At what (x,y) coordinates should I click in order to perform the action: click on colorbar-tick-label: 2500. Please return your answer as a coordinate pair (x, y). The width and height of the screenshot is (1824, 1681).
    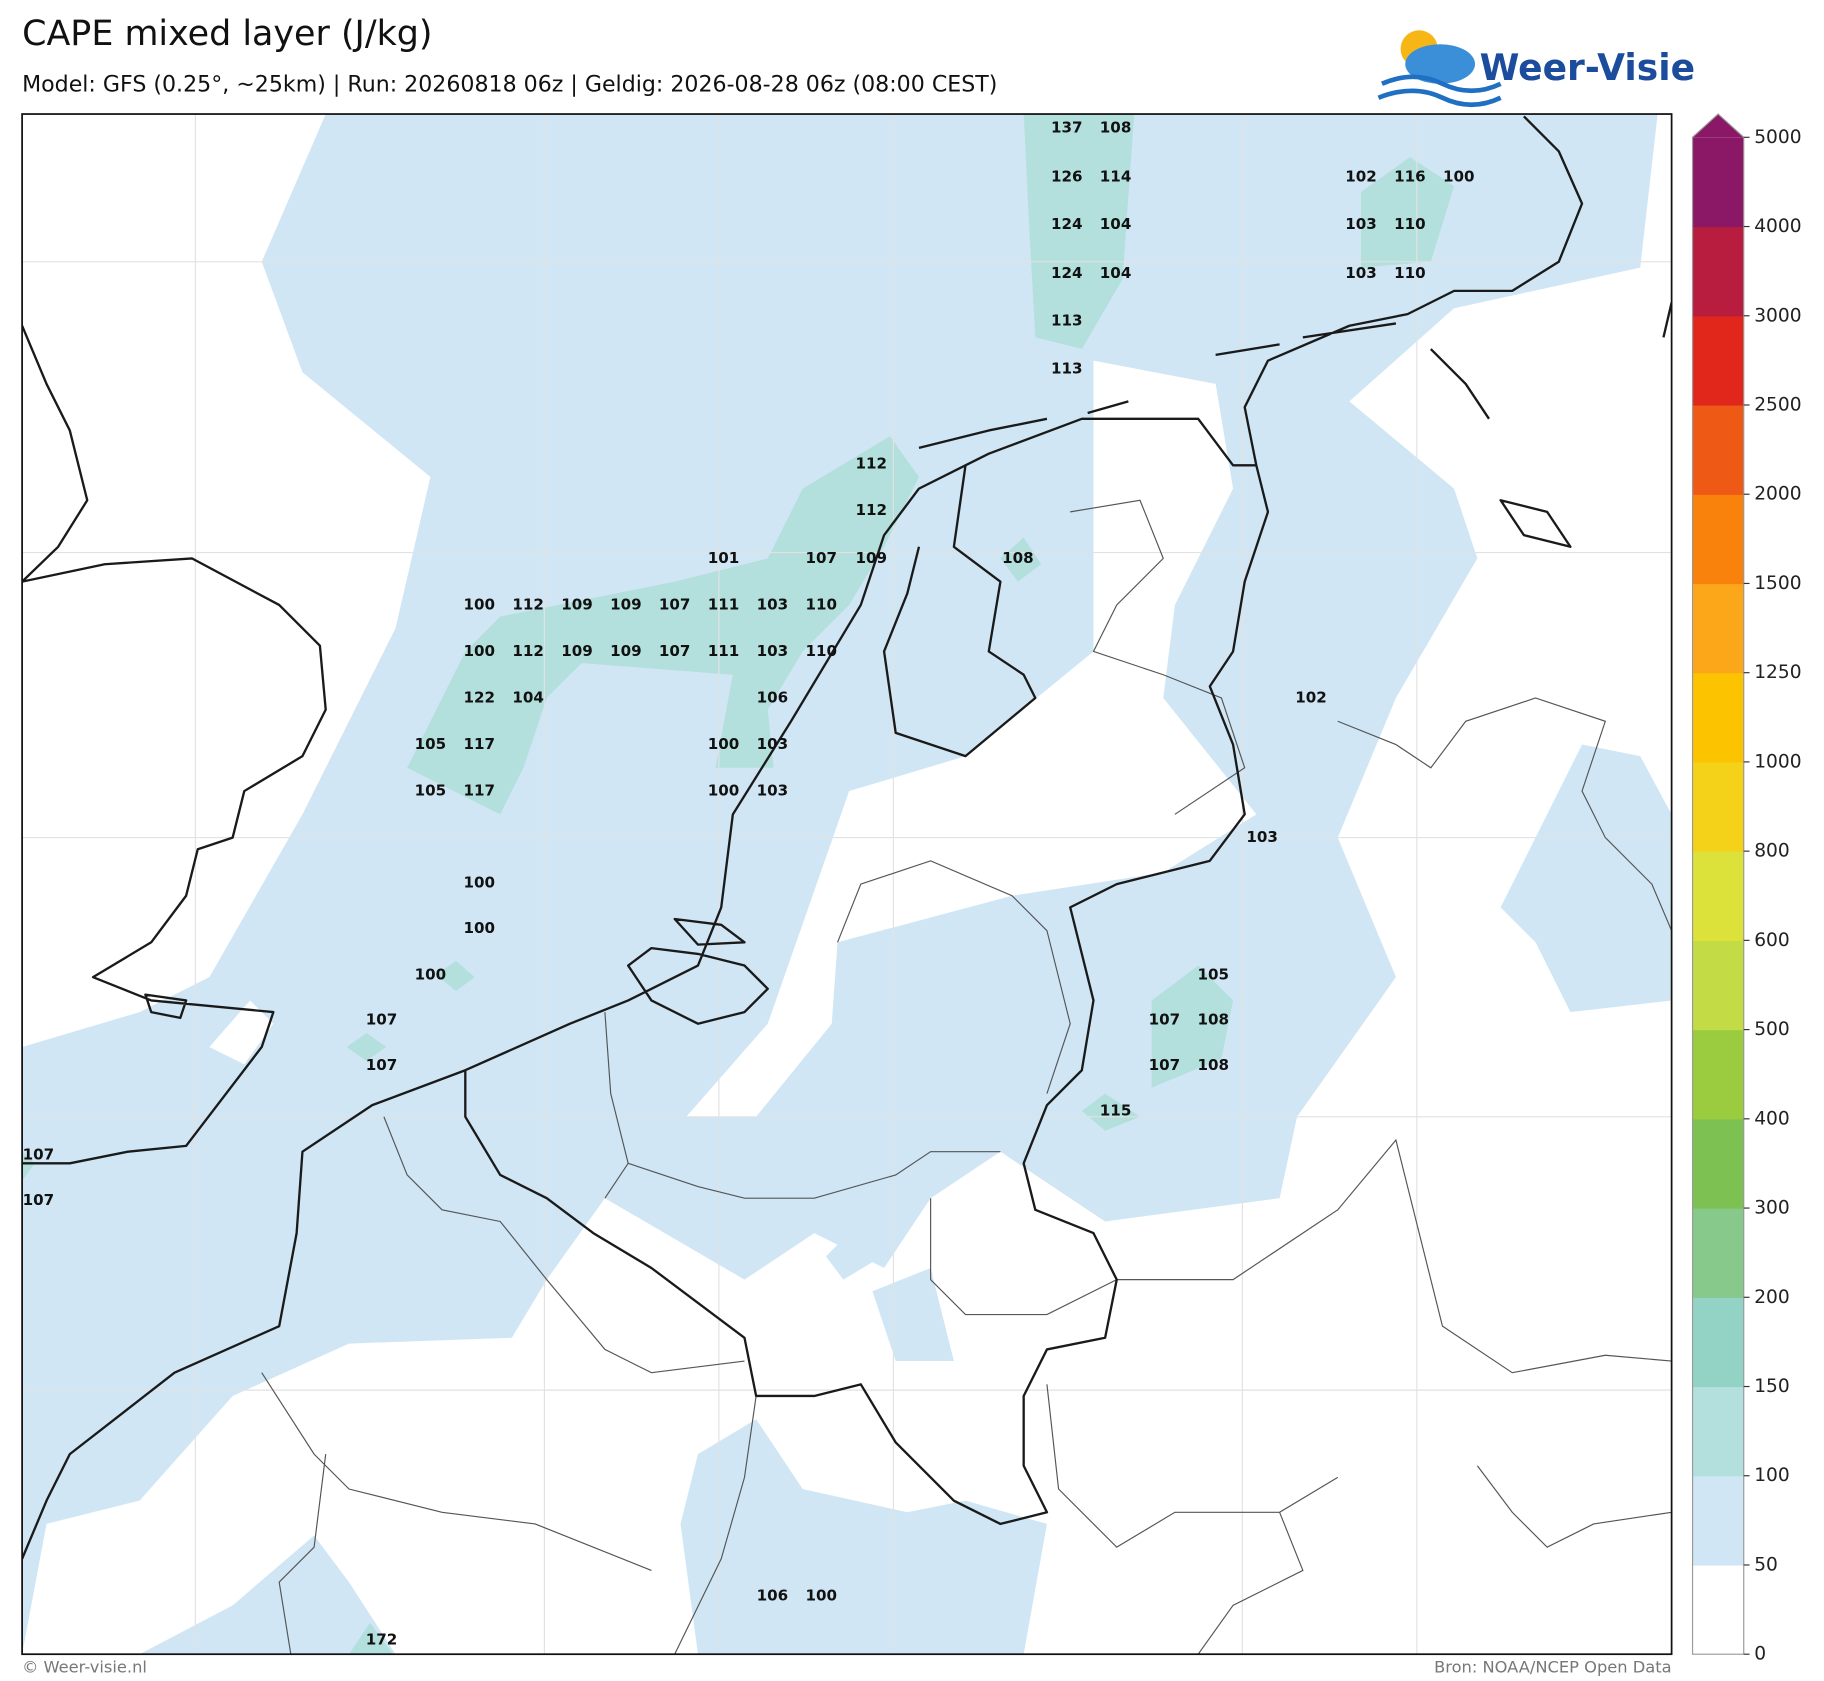
    Looking at the image, I should click on (1777, 404).